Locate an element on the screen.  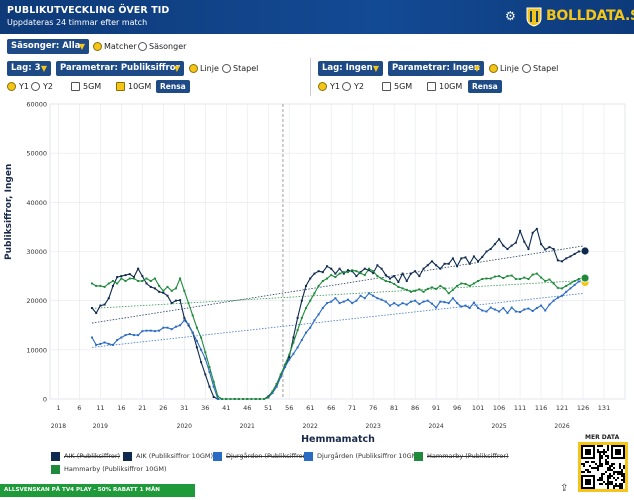
gm5-checkbox-right is located at coordinates (386, 86).